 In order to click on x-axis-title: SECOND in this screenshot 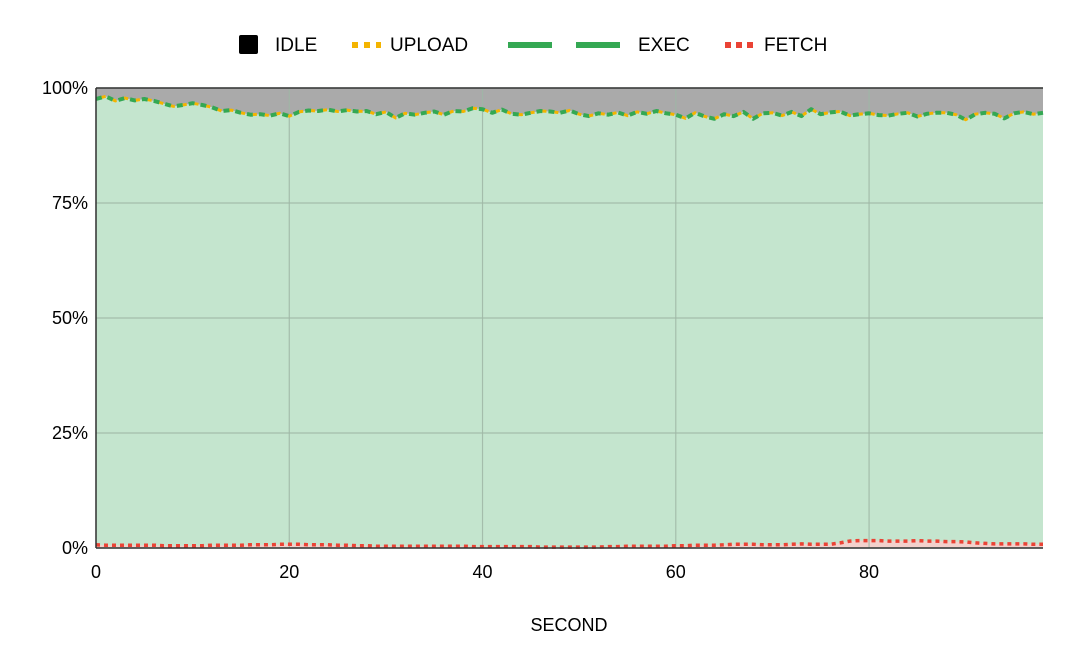, I will do `click(568, 625)`.